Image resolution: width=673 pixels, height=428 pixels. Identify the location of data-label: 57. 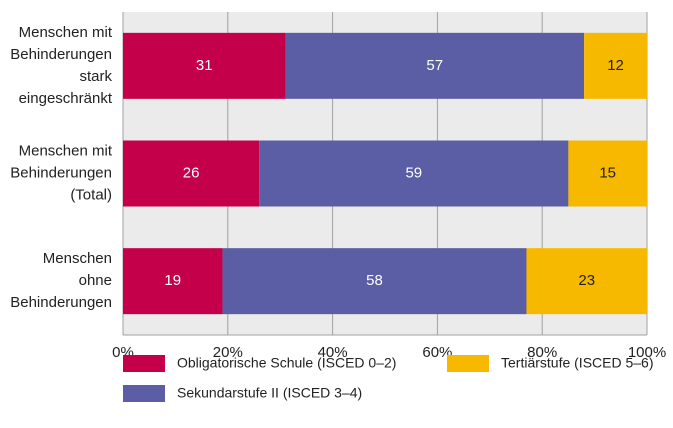
(434, 65).